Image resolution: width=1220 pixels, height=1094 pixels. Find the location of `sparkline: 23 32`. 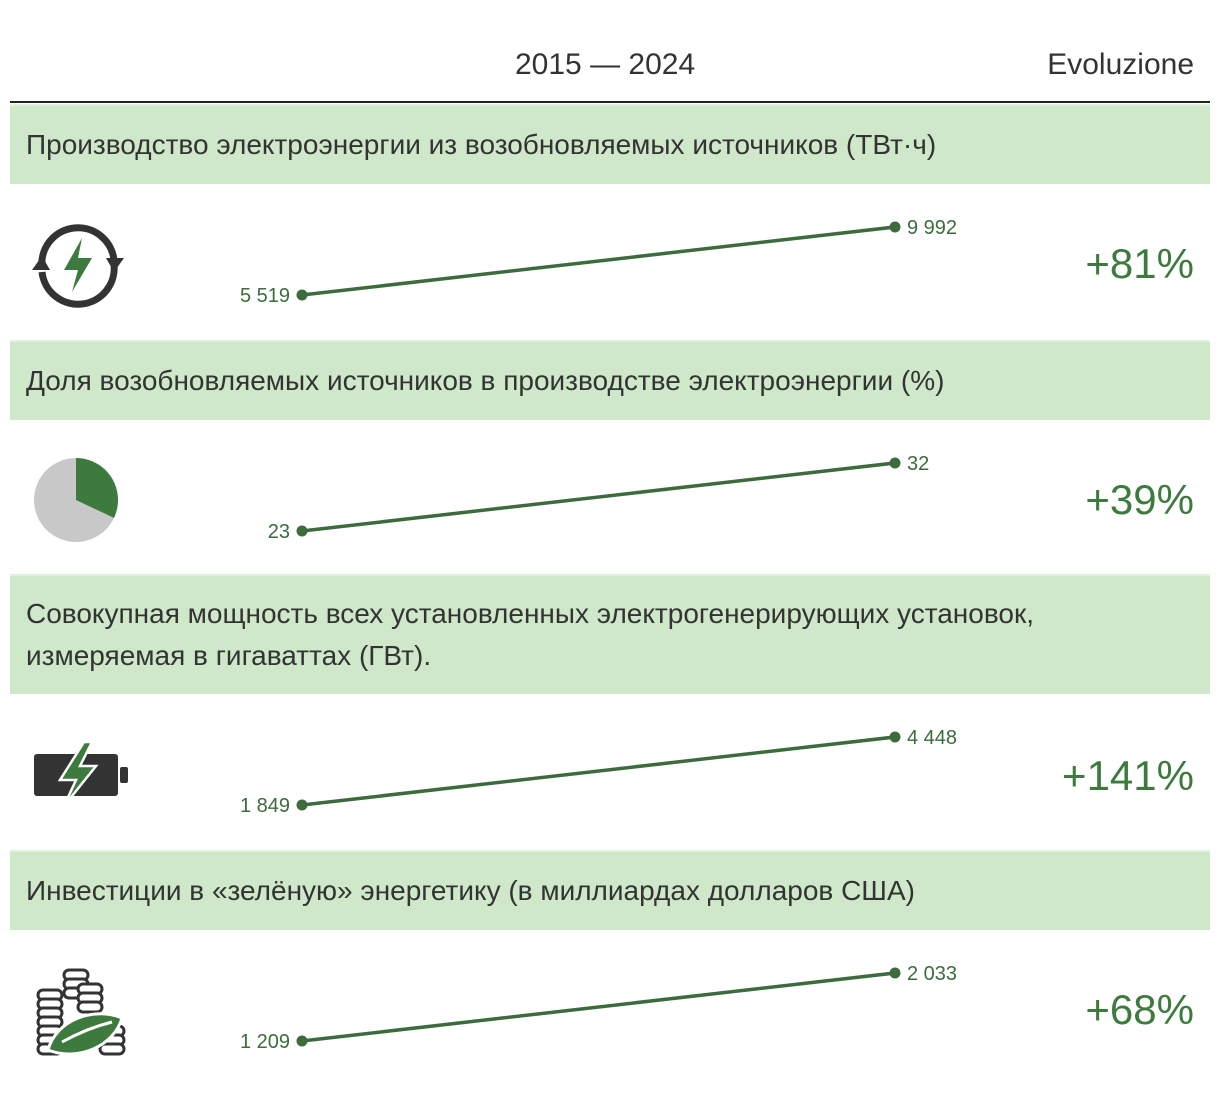

sparkline: 23 32 is located at coordinates (599, 498).